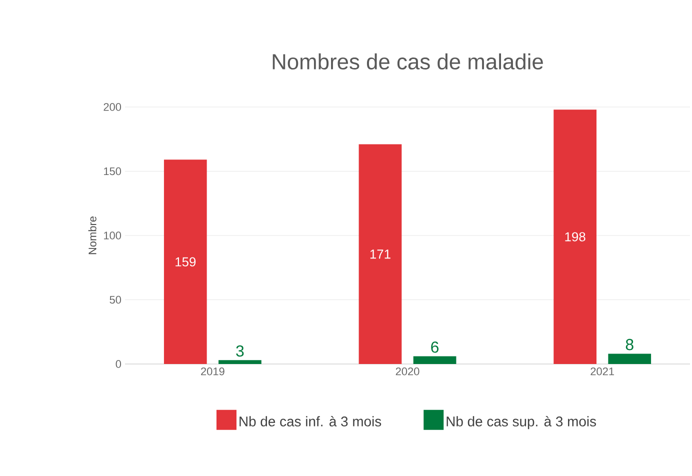 This screenshot has width=692, height=476. Describe the element at coordinates (408, 372) in the screenshot. I see `x-tick-label: 2020` at that location.